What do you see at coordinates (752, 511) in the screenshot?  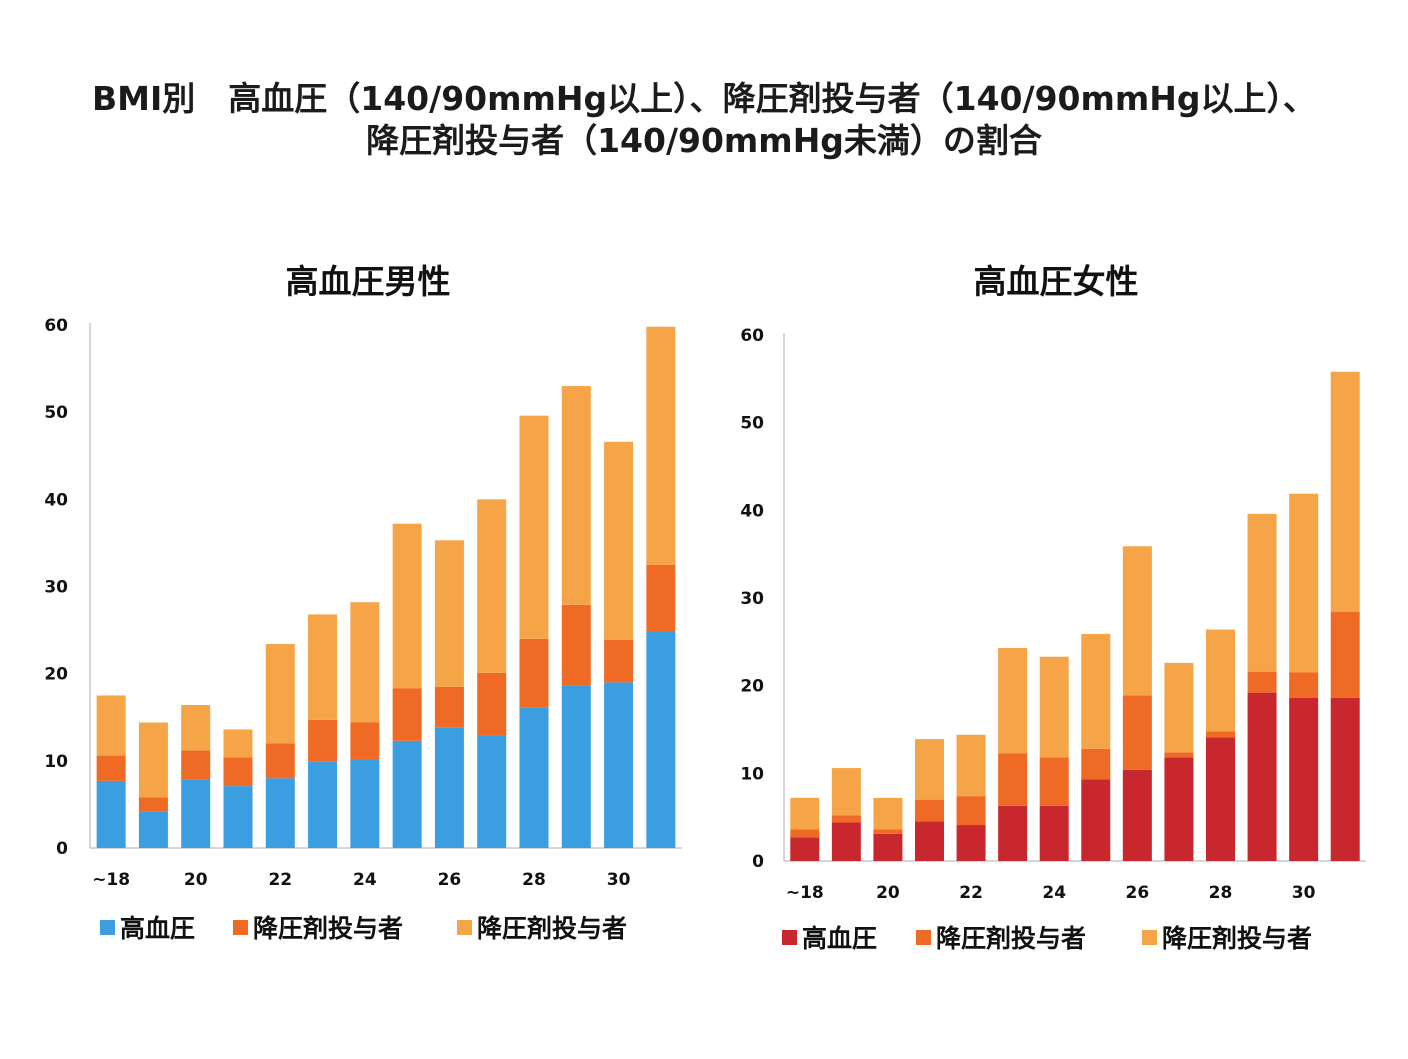 I see `female-y-tick-label: 40` at bounding box center [752, 511].